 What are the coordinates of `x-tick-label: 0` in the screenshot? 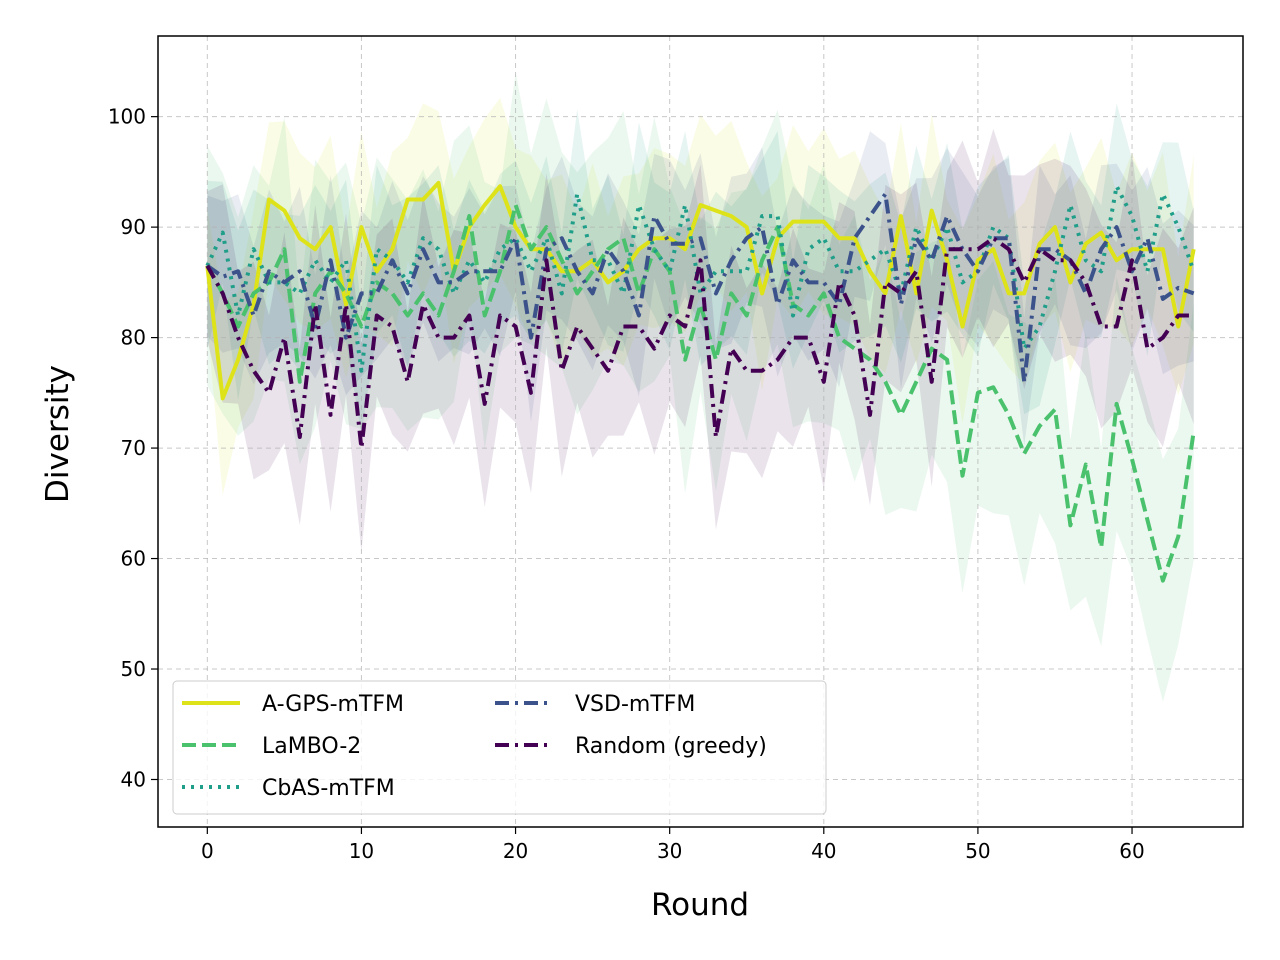 It's located at (207, 851).